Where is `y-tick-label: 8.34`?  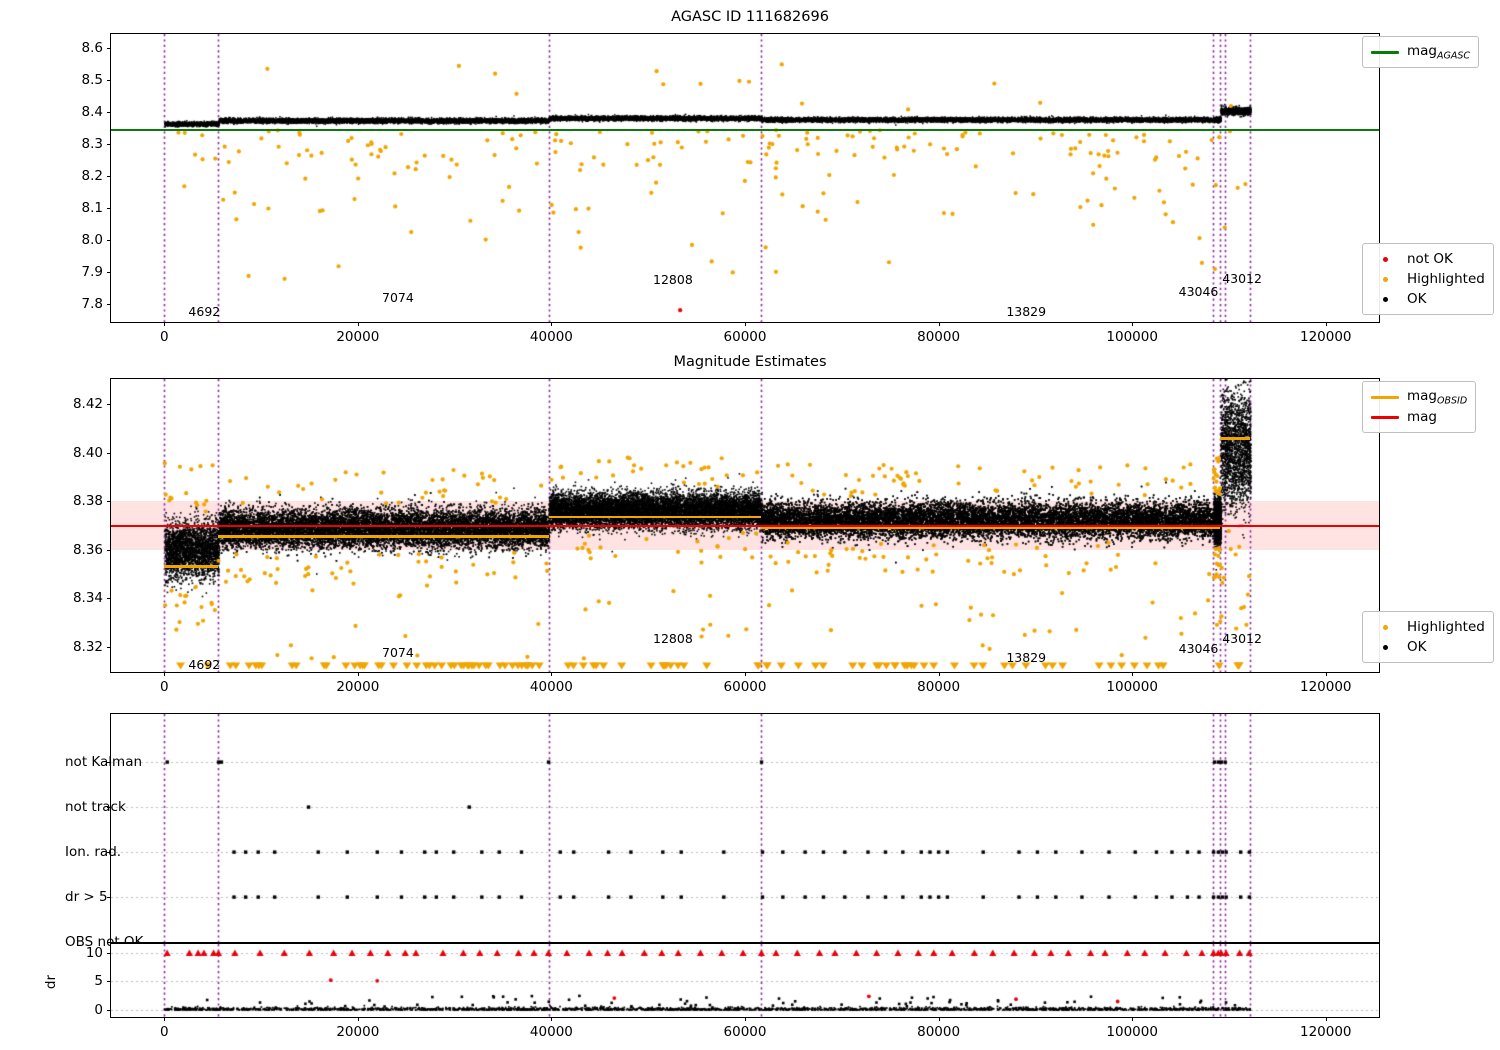
y-tick-label: 8.34 is located at coordinates (87, 598).